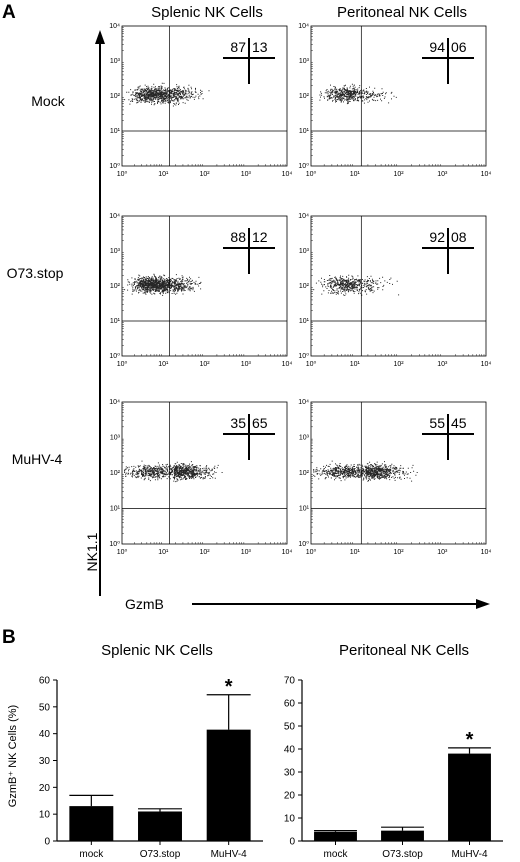 The width and height of the screenshot is (520, 862). I want to click on quadrant-left-value: 92, so click(437, 237).